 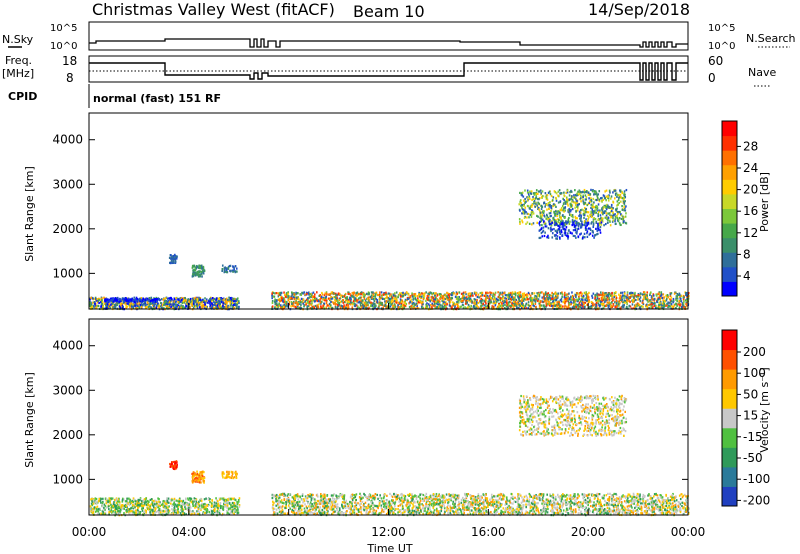 I want to click on nsky-tick-max: 10^5, so click(x=63, y=28).